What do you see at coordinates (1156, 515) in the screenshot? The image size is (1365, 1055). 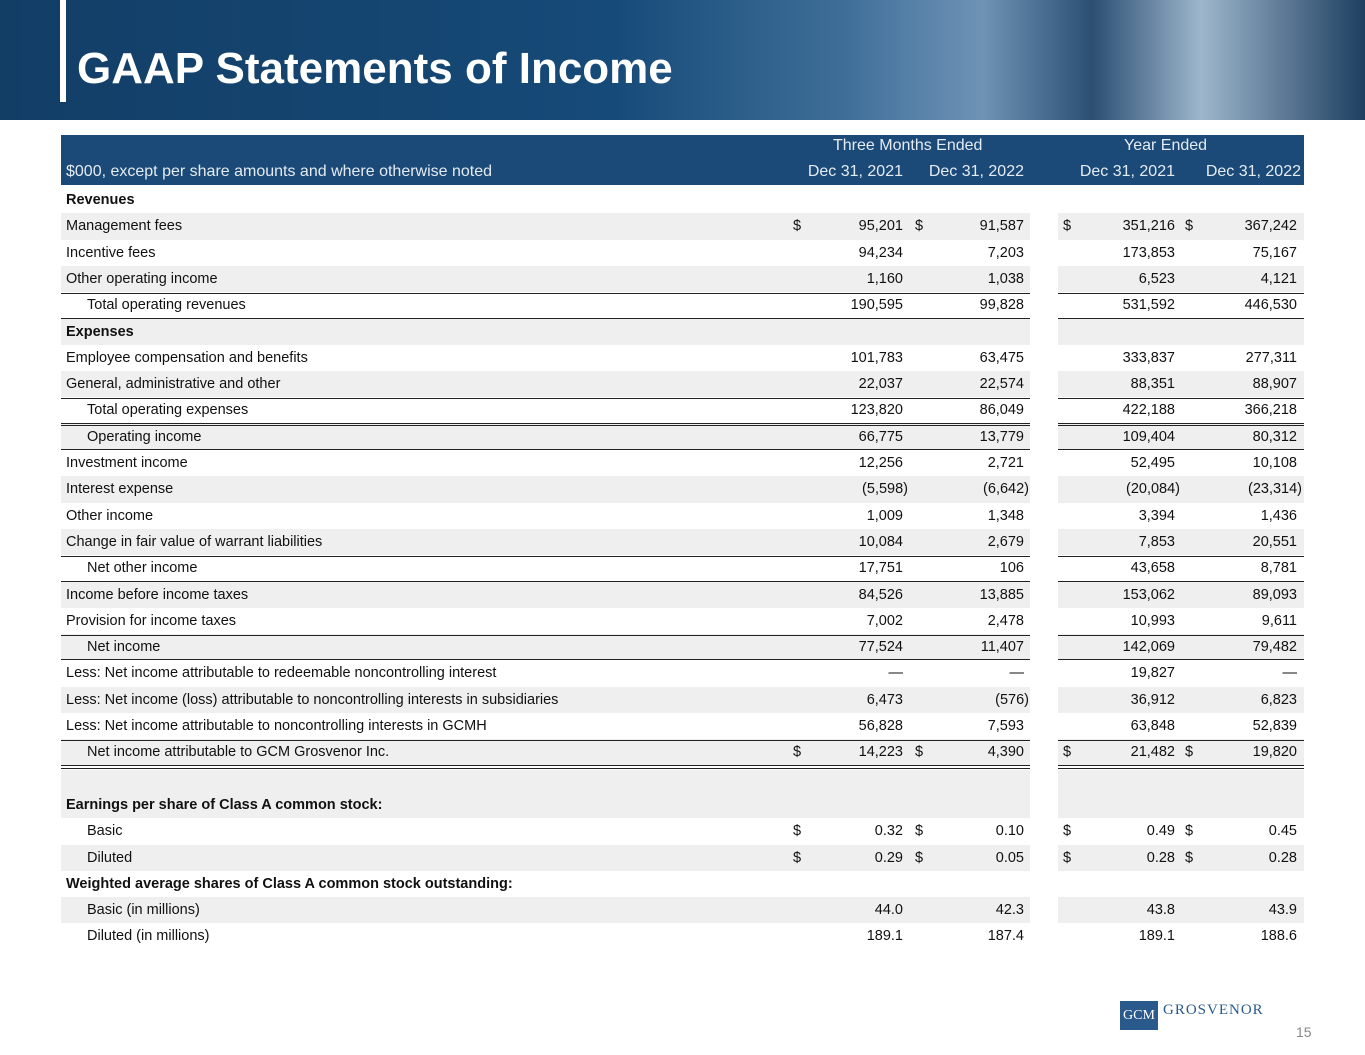 I see `value-cell: 3,394` at bounding box center [1156, 515].